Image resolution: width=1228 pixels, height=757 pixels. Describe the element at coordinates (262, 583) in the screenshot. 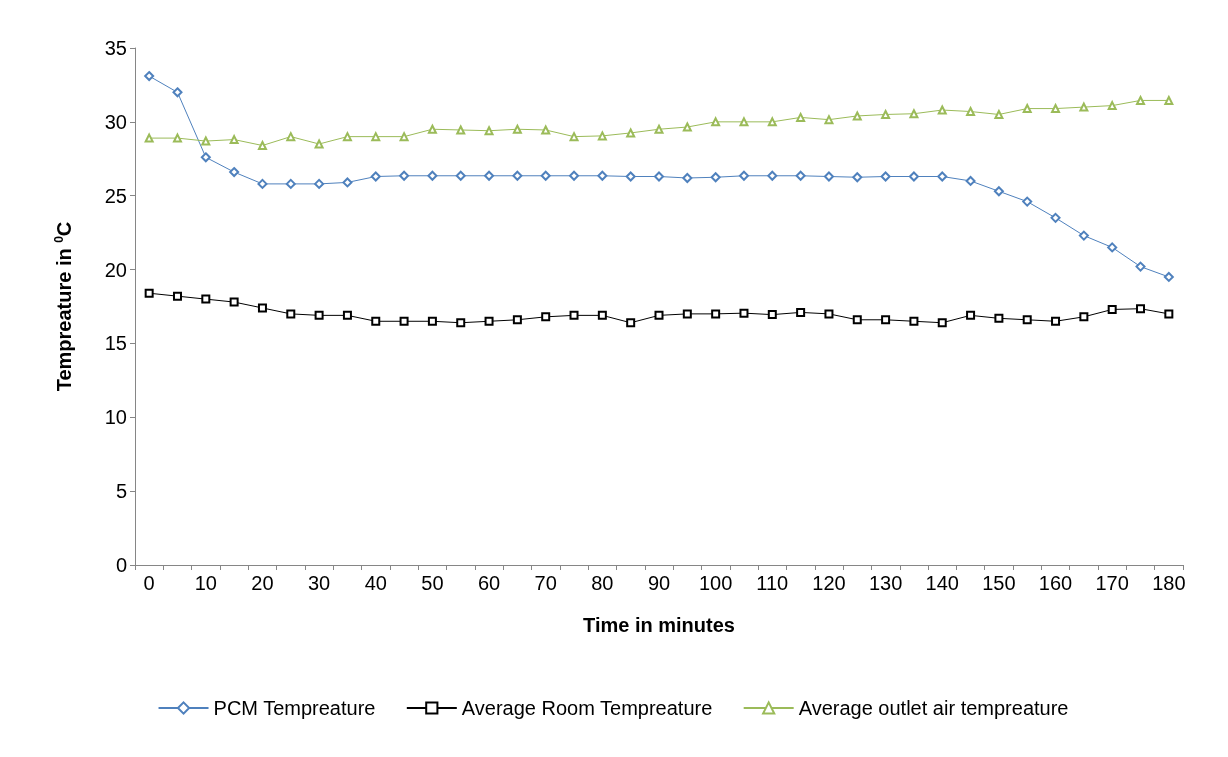

I see `x-tick-label: 20` at that location.